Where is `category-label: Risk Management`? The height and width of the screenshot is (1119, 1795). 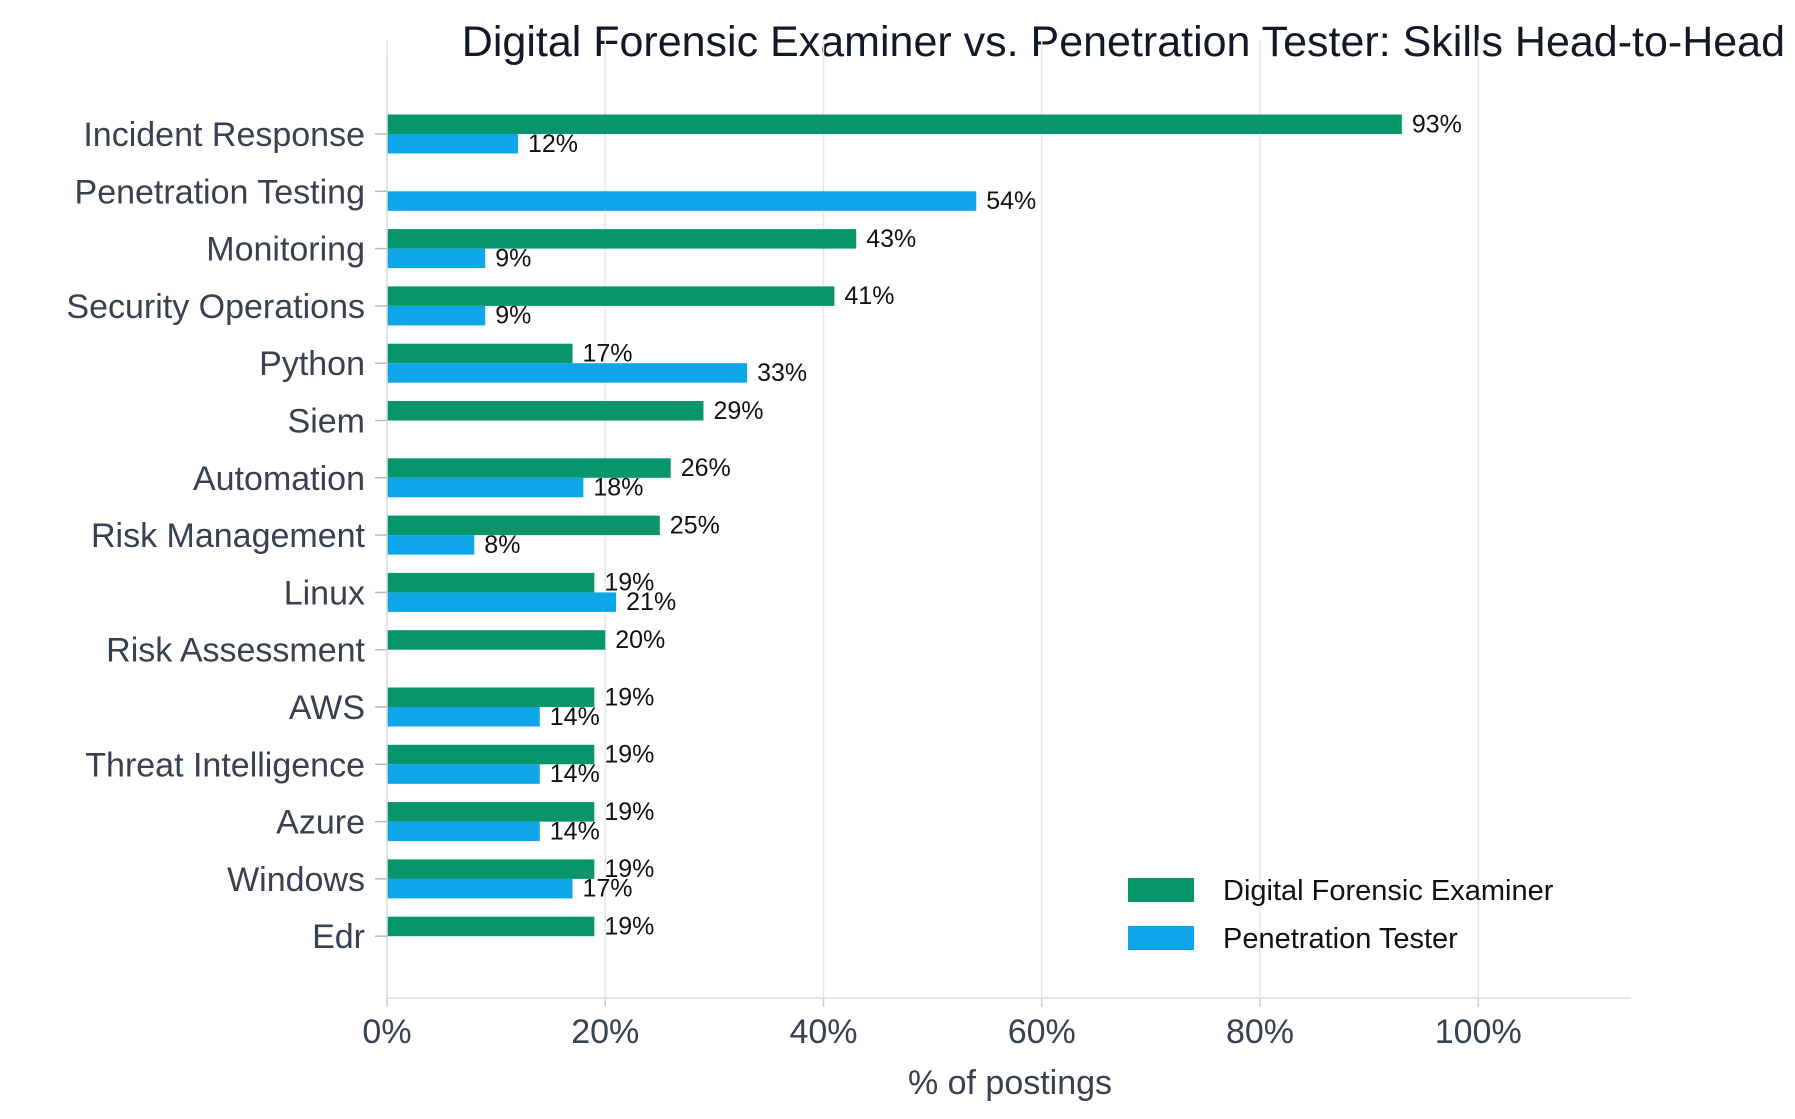
category-label: Risk Management is located at coordinates (228, 536).